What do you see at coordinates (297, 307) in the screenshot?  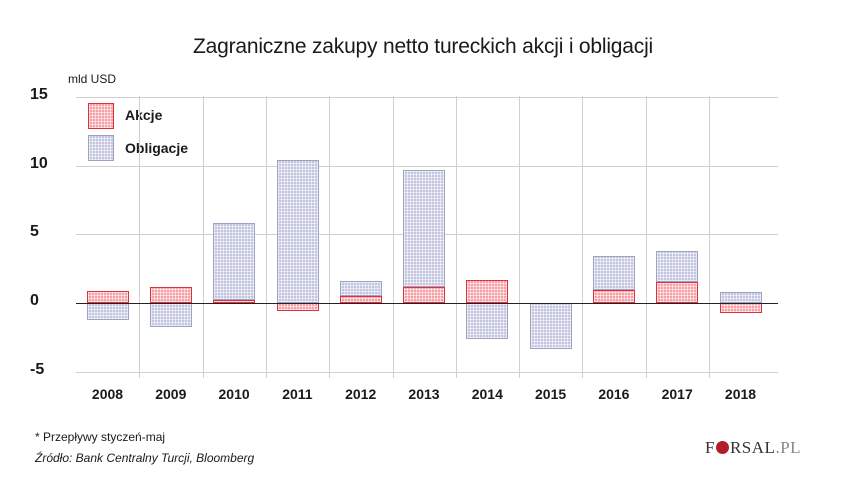 I see `bar-akcje-2011` at bounding box center [297, 307].